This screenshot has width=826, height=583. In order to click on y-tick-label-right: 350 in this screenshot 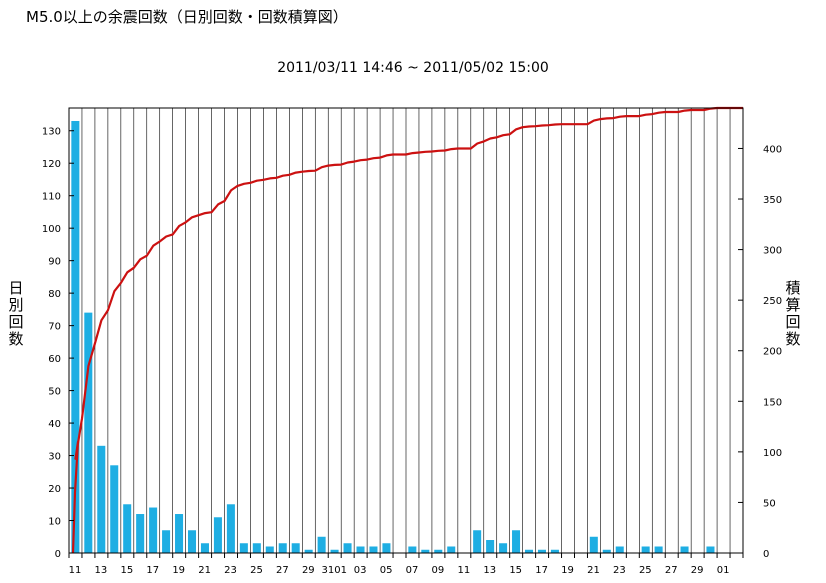, I will do `click(772, 200)`.